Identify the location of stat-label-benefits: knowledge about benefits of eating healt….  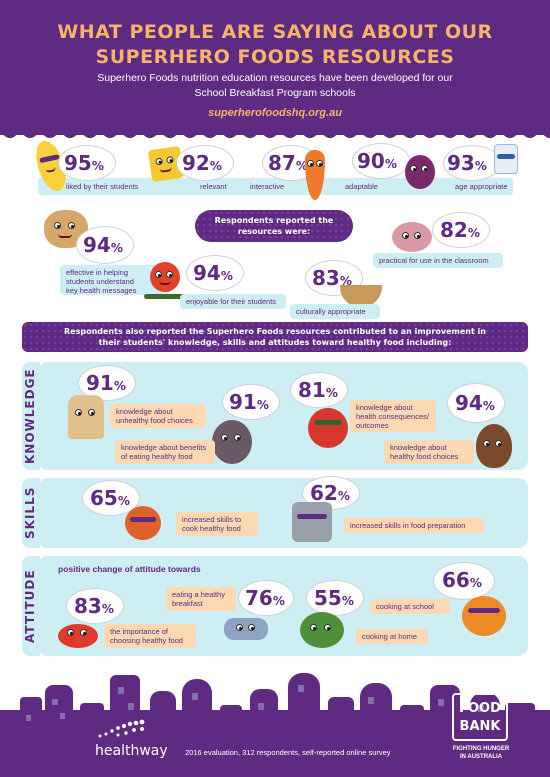
(165, 452).